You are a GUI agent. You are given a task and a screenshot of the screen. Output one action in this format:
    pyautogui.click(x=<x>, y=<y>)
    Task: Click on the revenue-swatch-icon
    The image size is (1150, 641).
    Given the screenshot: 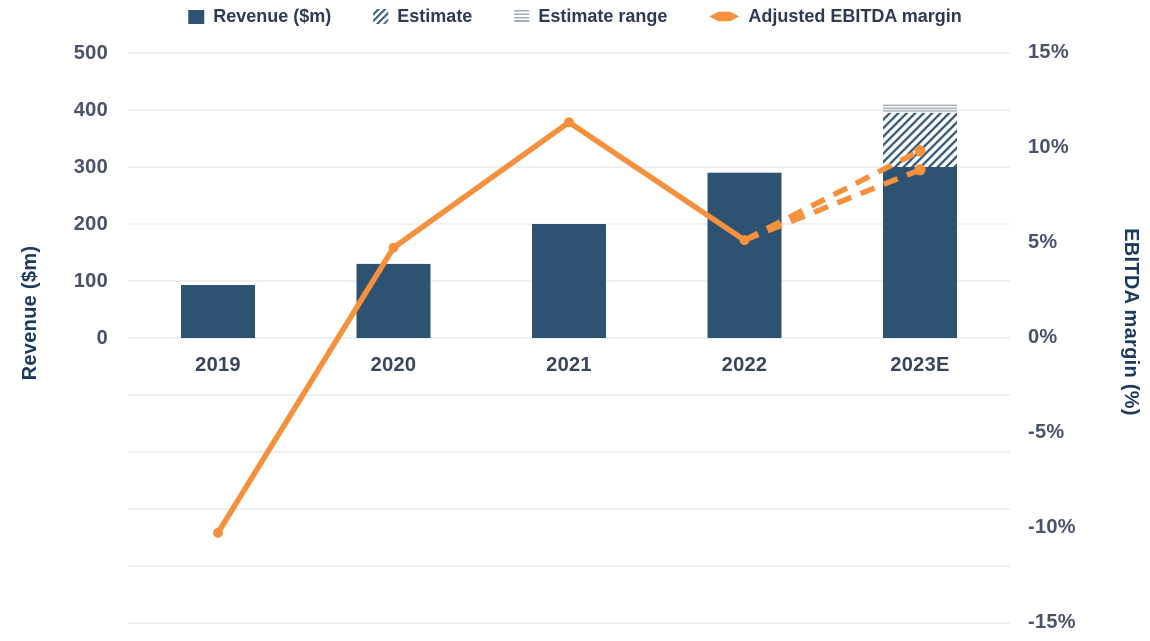 What is the action you would take?
    pyautogui.click(x=196, y=16)
    